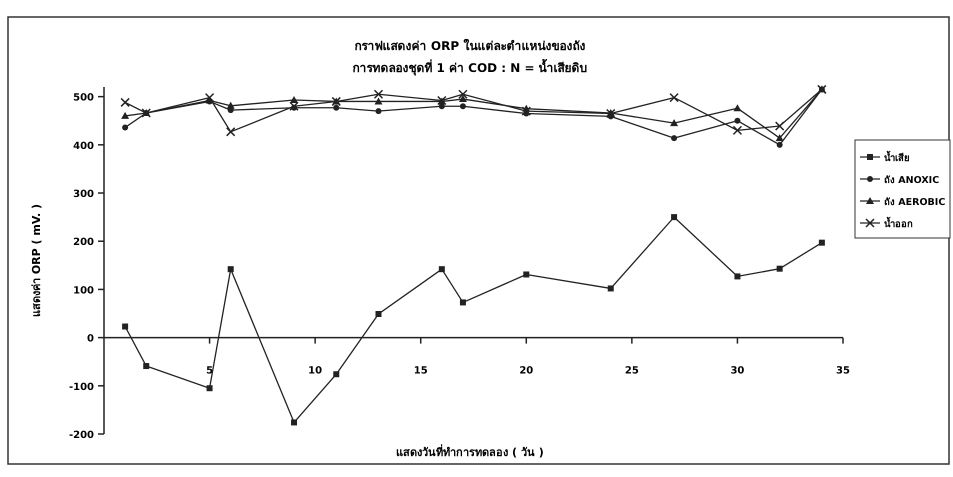  Describe the element at coordinates (898, 223) in the screenshot. I see `legend-label: น้ำออก` at that location.